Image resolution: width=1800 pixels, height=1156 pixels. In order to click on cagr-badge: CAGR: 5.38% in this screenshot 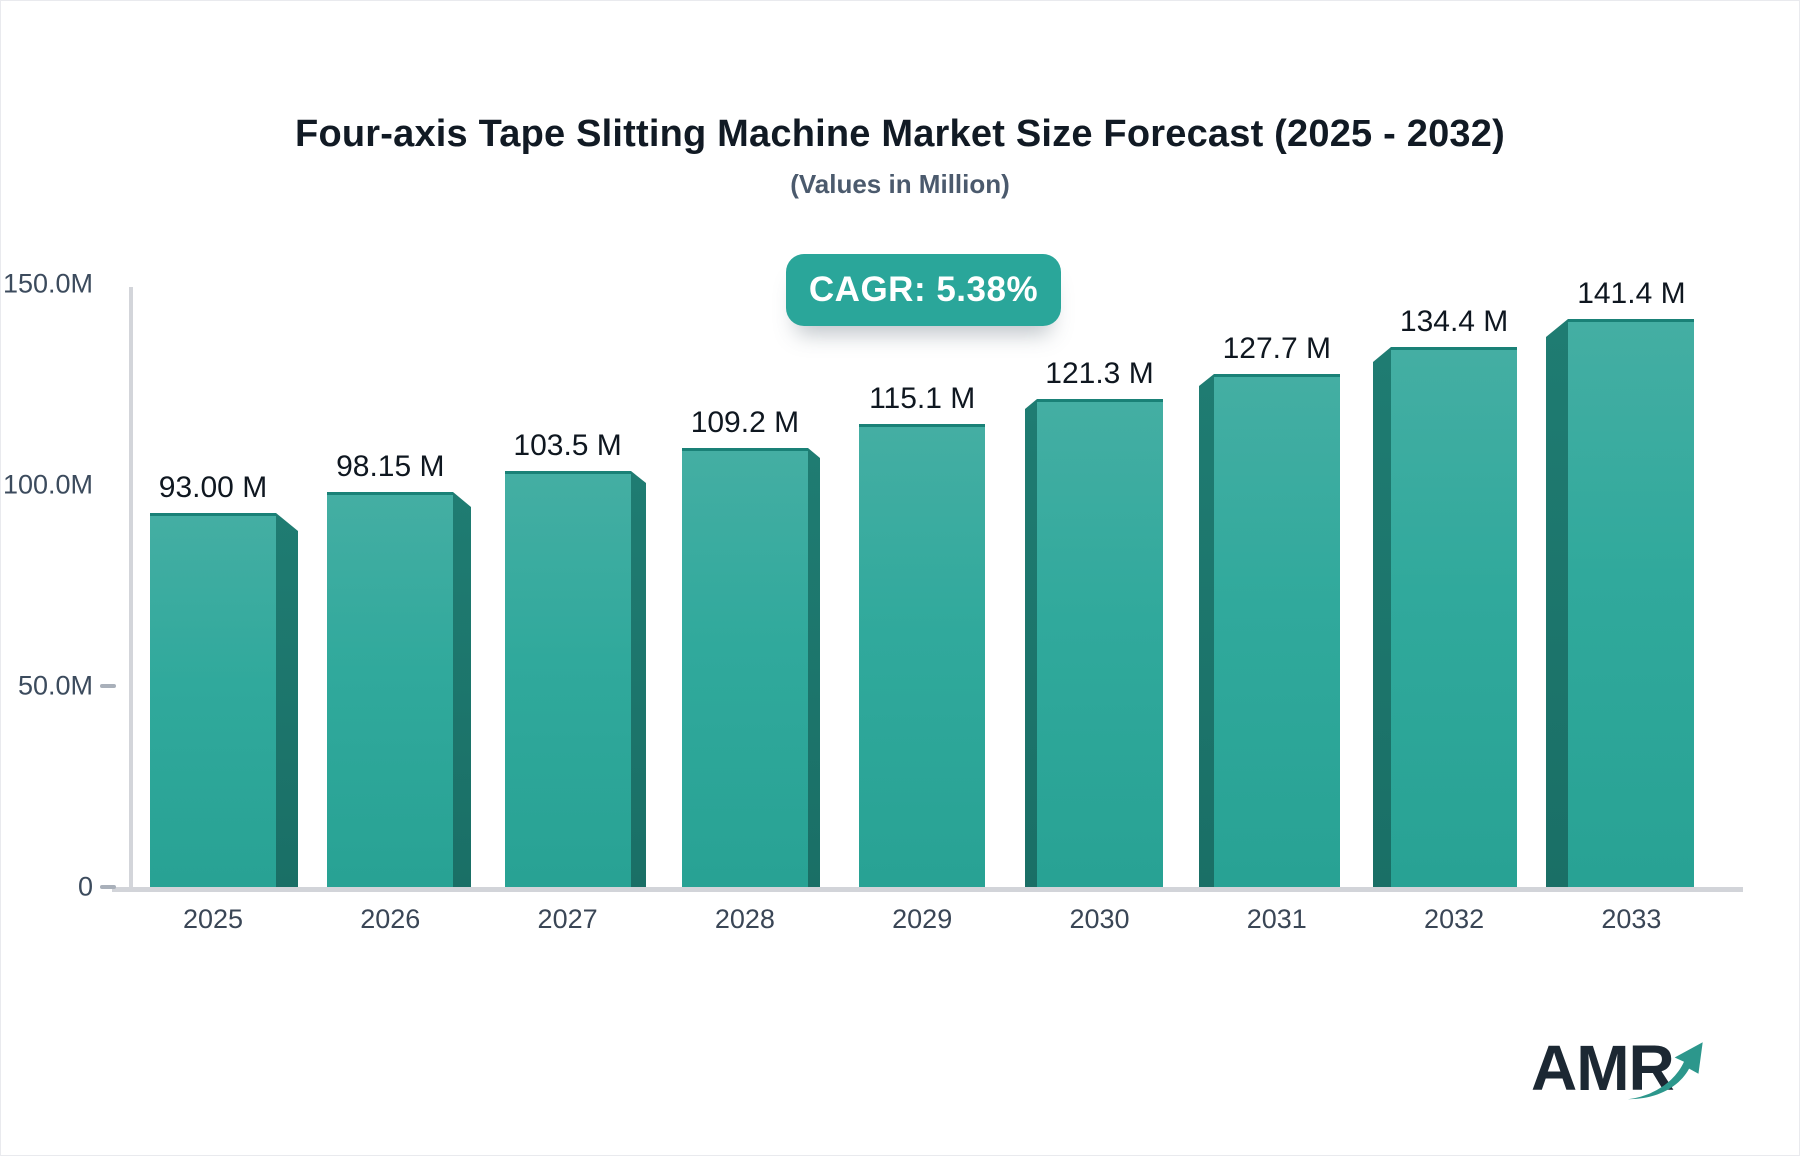, I will do `click(923, 290)`.